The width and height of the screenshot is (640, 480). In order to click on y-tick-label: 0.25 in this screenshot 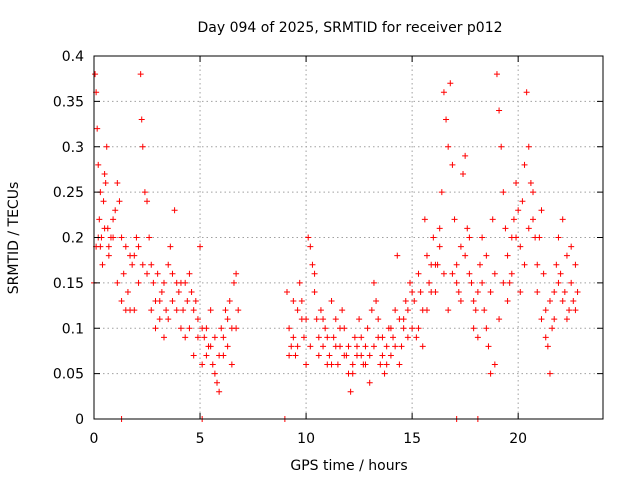, I will do `click(68, 193)`.